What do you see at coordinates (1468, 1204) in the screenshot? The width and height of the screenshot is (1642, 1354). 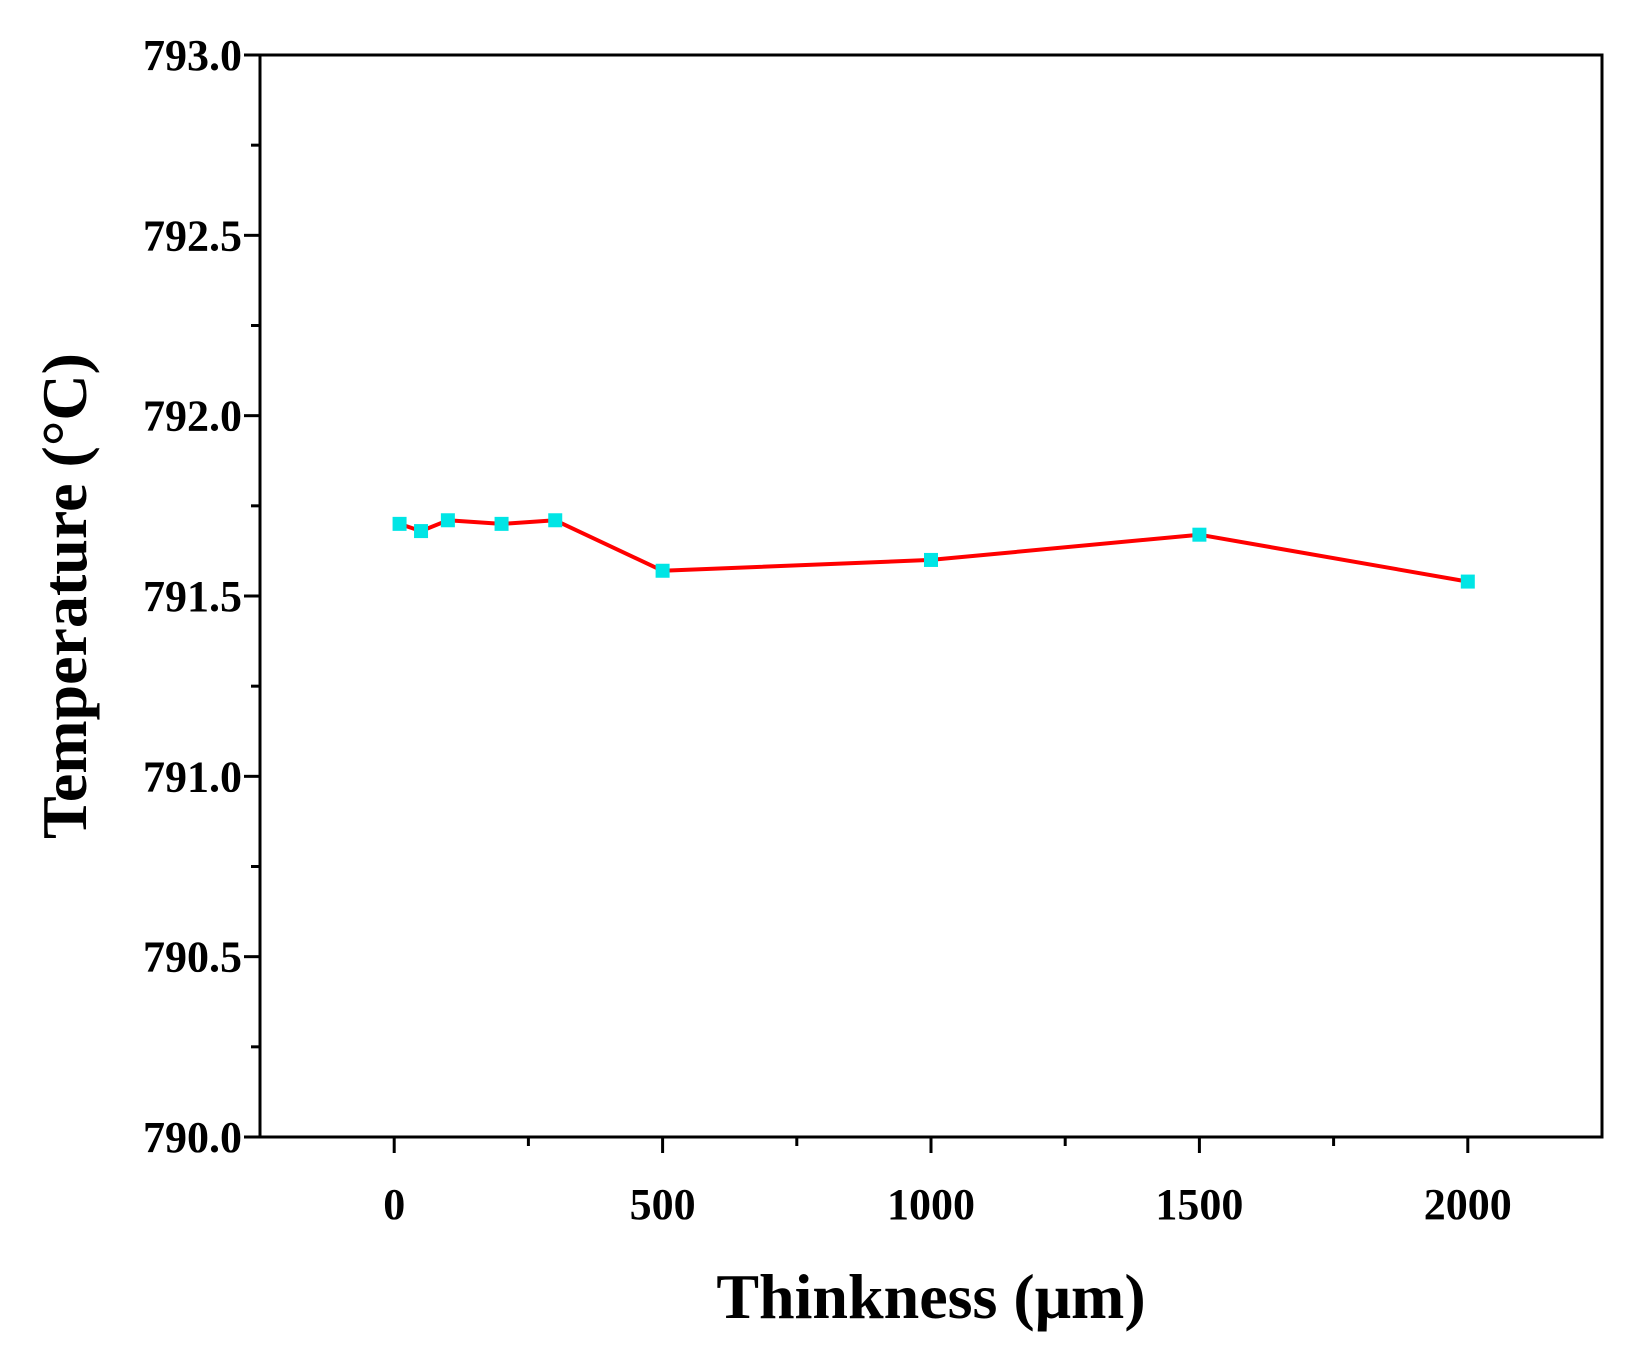 I see `x-tick-label: 2000` at bounding box center [1468, 1204].